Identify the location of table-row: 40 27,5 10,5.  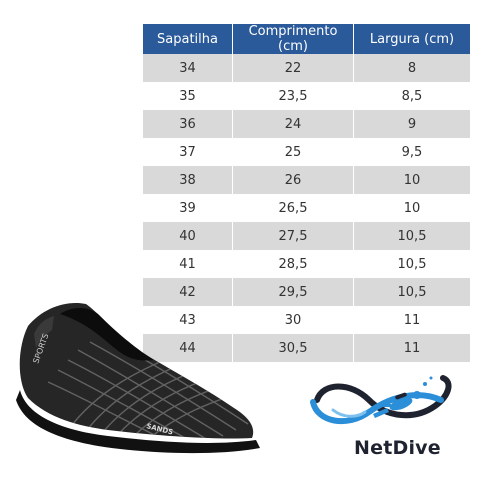
(306, 236).